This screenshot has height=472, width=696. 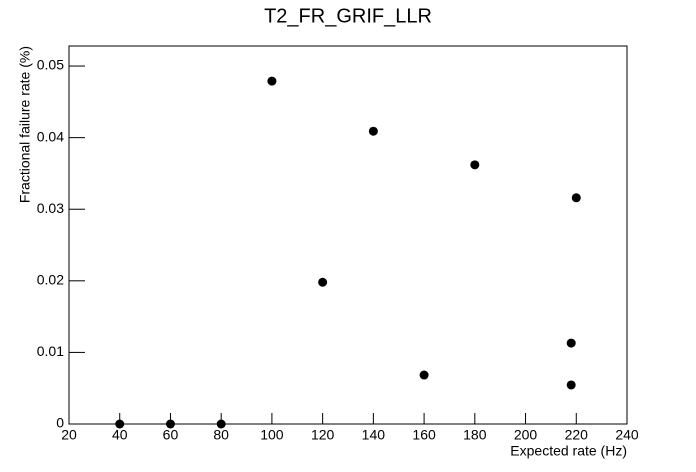 What do you see at coordinates (627, 435) in the screenshot?
I see `x-tick-label: 240` at bounding box center [627, 435].